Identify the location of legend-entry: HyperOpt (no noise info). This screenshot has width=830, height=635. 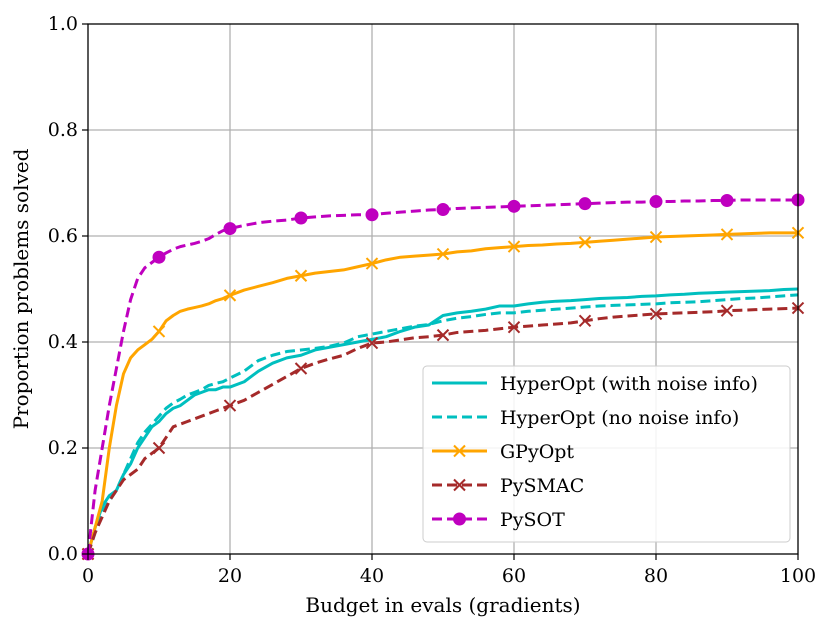
(585, 418).